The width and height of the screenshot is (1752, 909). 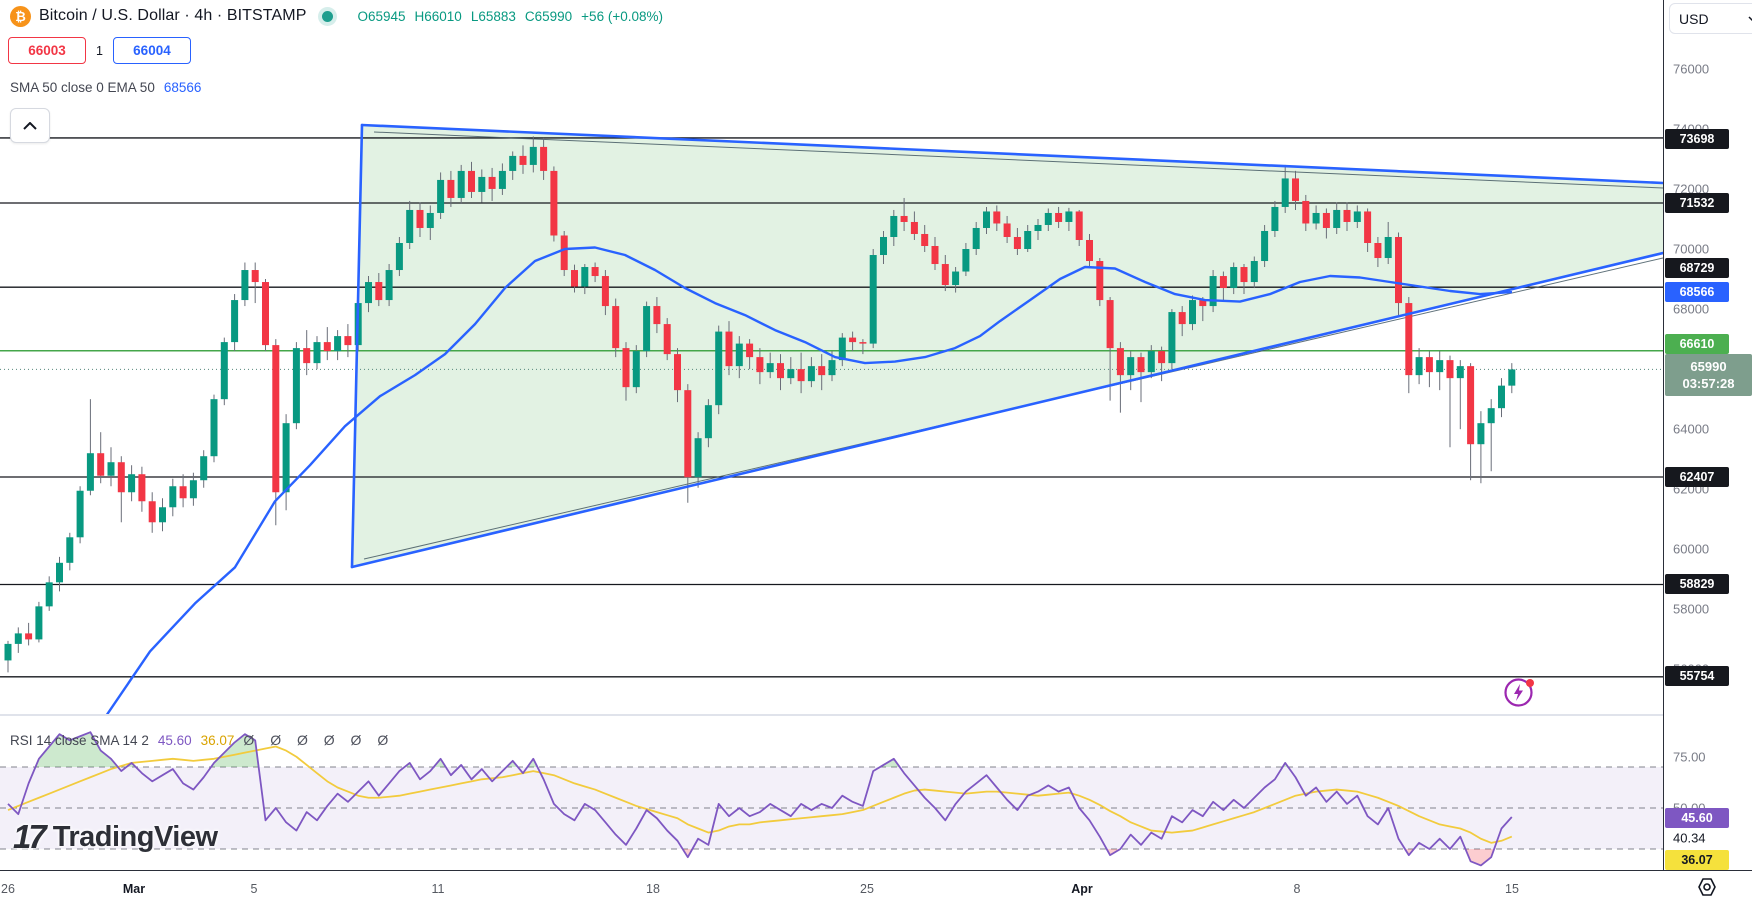 I want to click on time-axis: 26 Mar 5 11 18 25 Apr 8 15, so click(x=876, y=889).